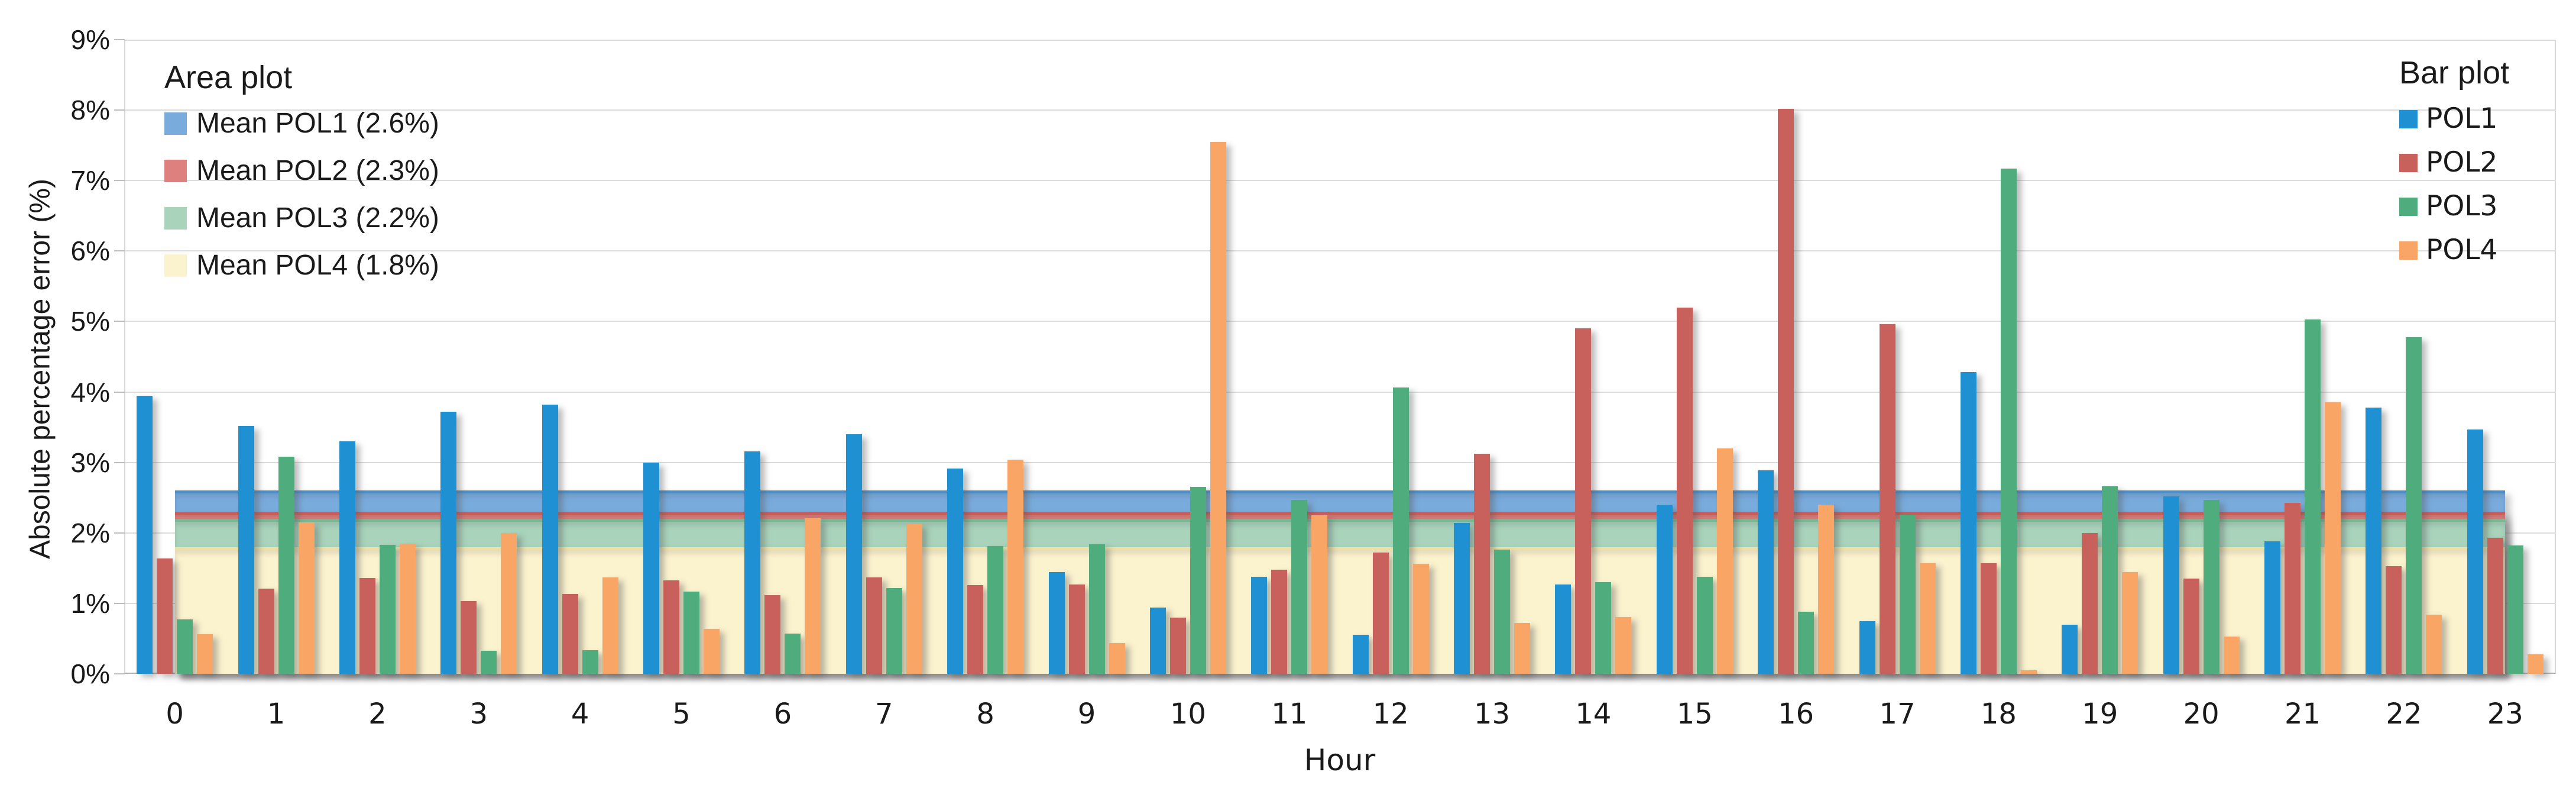  What do you see at coordinates (2201, 714) in the screenshot?
I see `x-tick-label-hour-20: 20` at bounding box center [2201, 714].